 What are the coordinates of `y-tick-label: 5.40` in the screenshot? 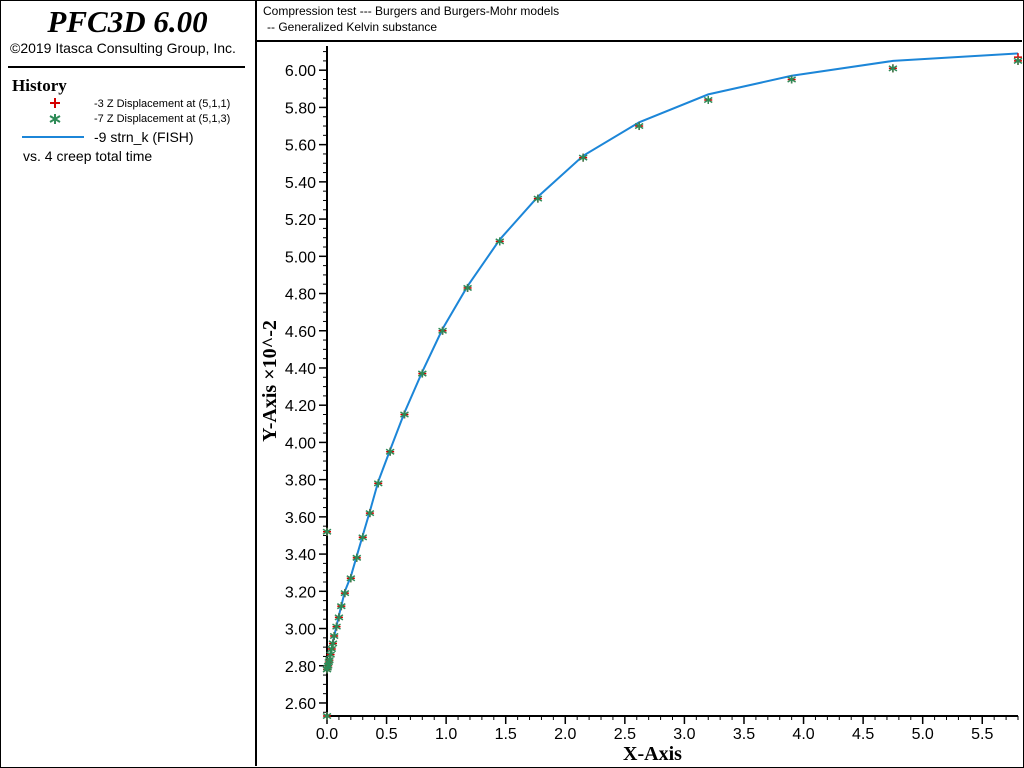 It's located at (300, 183).